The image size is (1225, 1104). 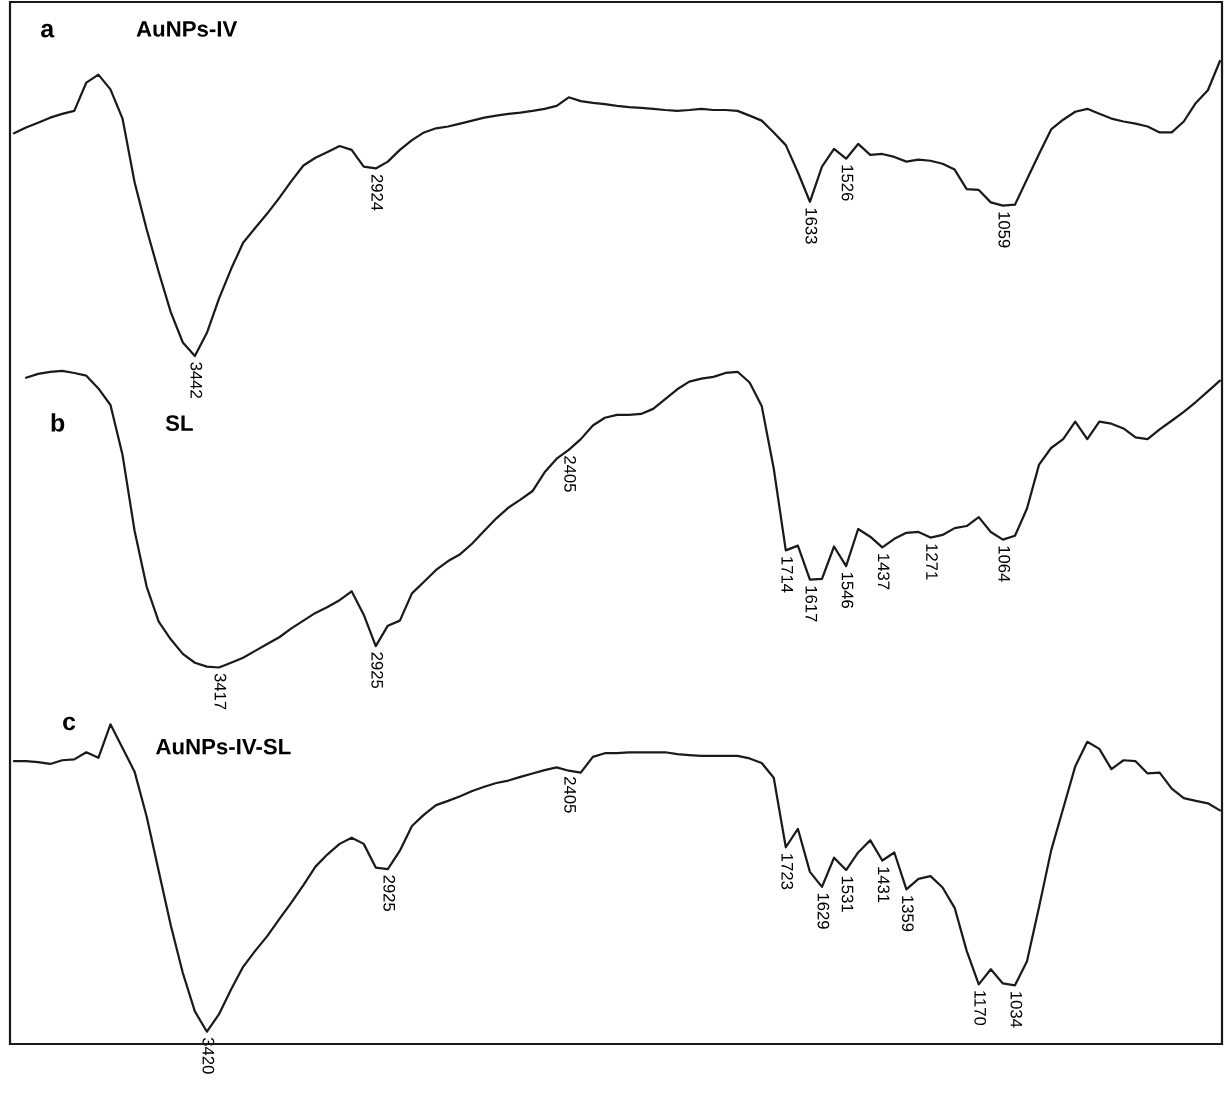 What do you see at coordinates (932, 562) in the screenshot?
I see `annotation: 1271` at bounding box center [932, 562].